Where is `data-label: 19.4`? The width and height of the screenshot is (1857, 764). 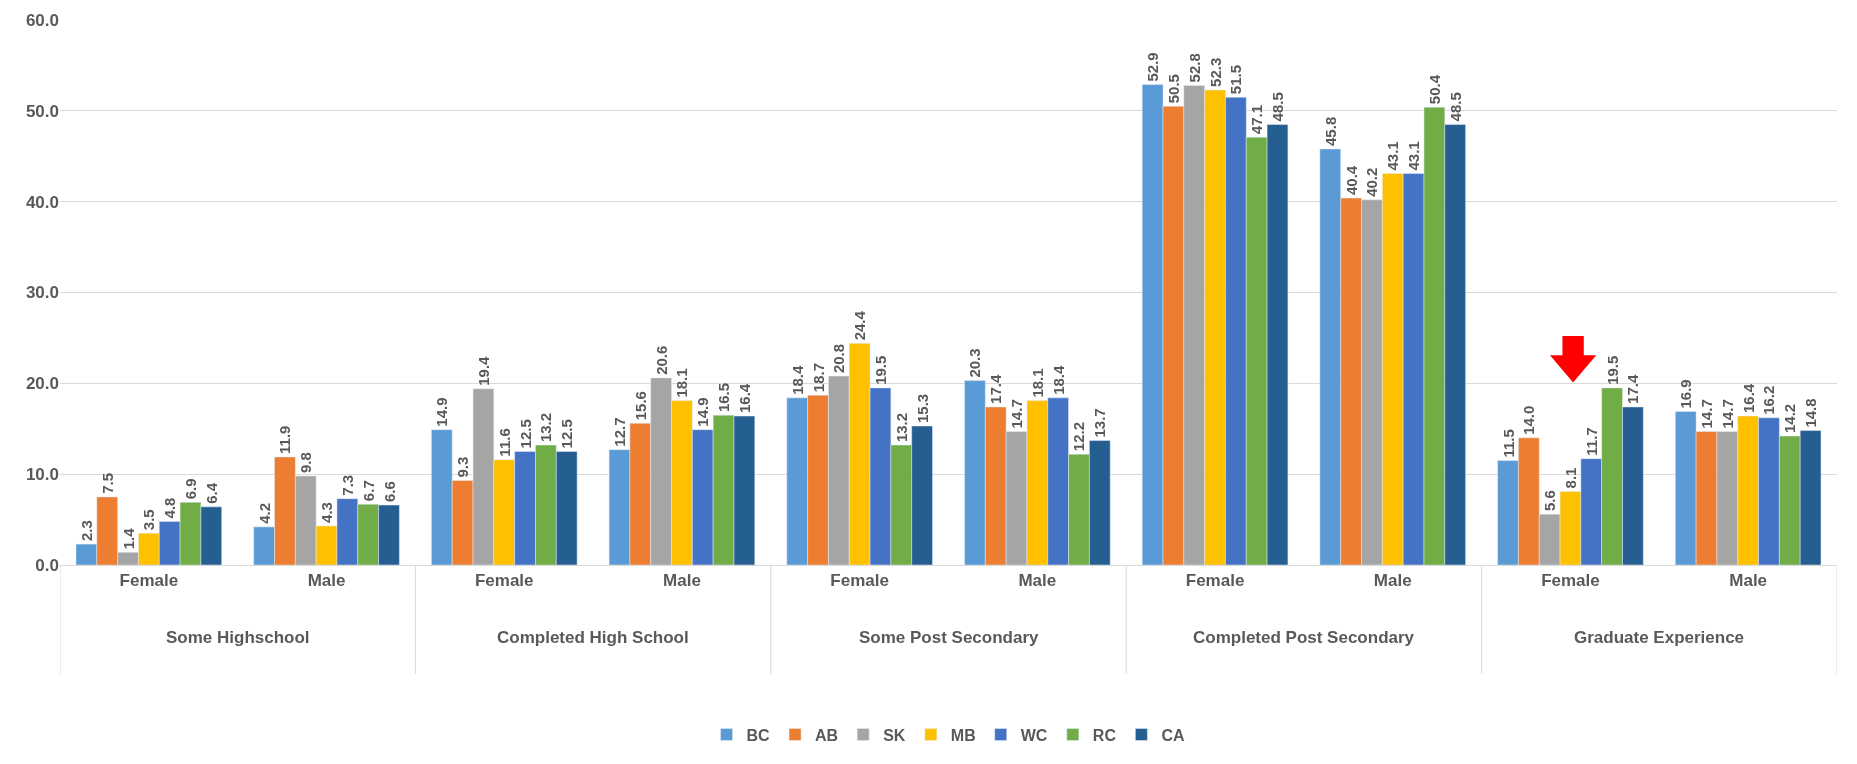 data-label: 19.4 is located at coordinates (483, 370).